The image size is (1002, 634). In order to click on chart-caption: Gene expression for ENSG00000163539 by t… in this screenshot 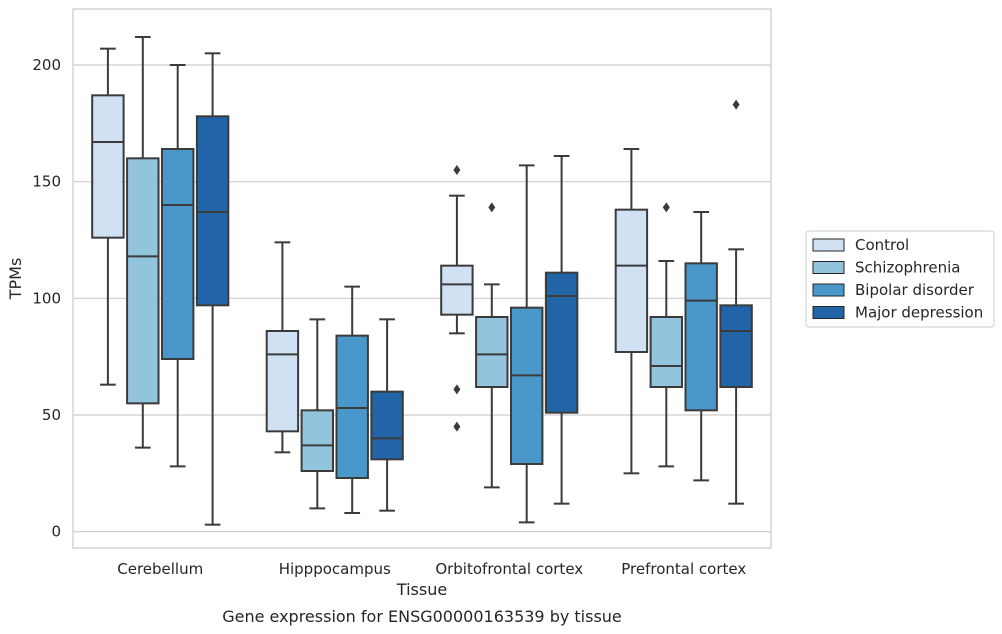, I will do `click(422, 616)`.